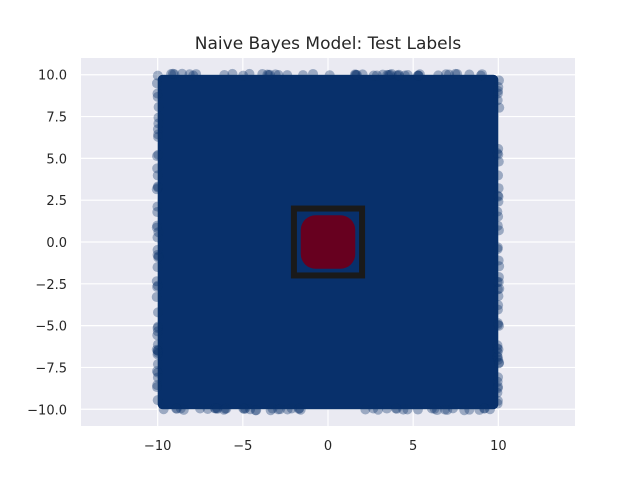 This screenshot has width=640, height=480. I want to click on y-tick-label: 0.0, so click(56, 243).